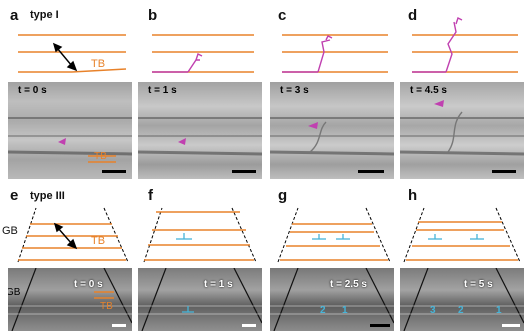 This screenshot has height=331, width=528. I want to click on time-label-f: t = 1 s, so click(218, 284).